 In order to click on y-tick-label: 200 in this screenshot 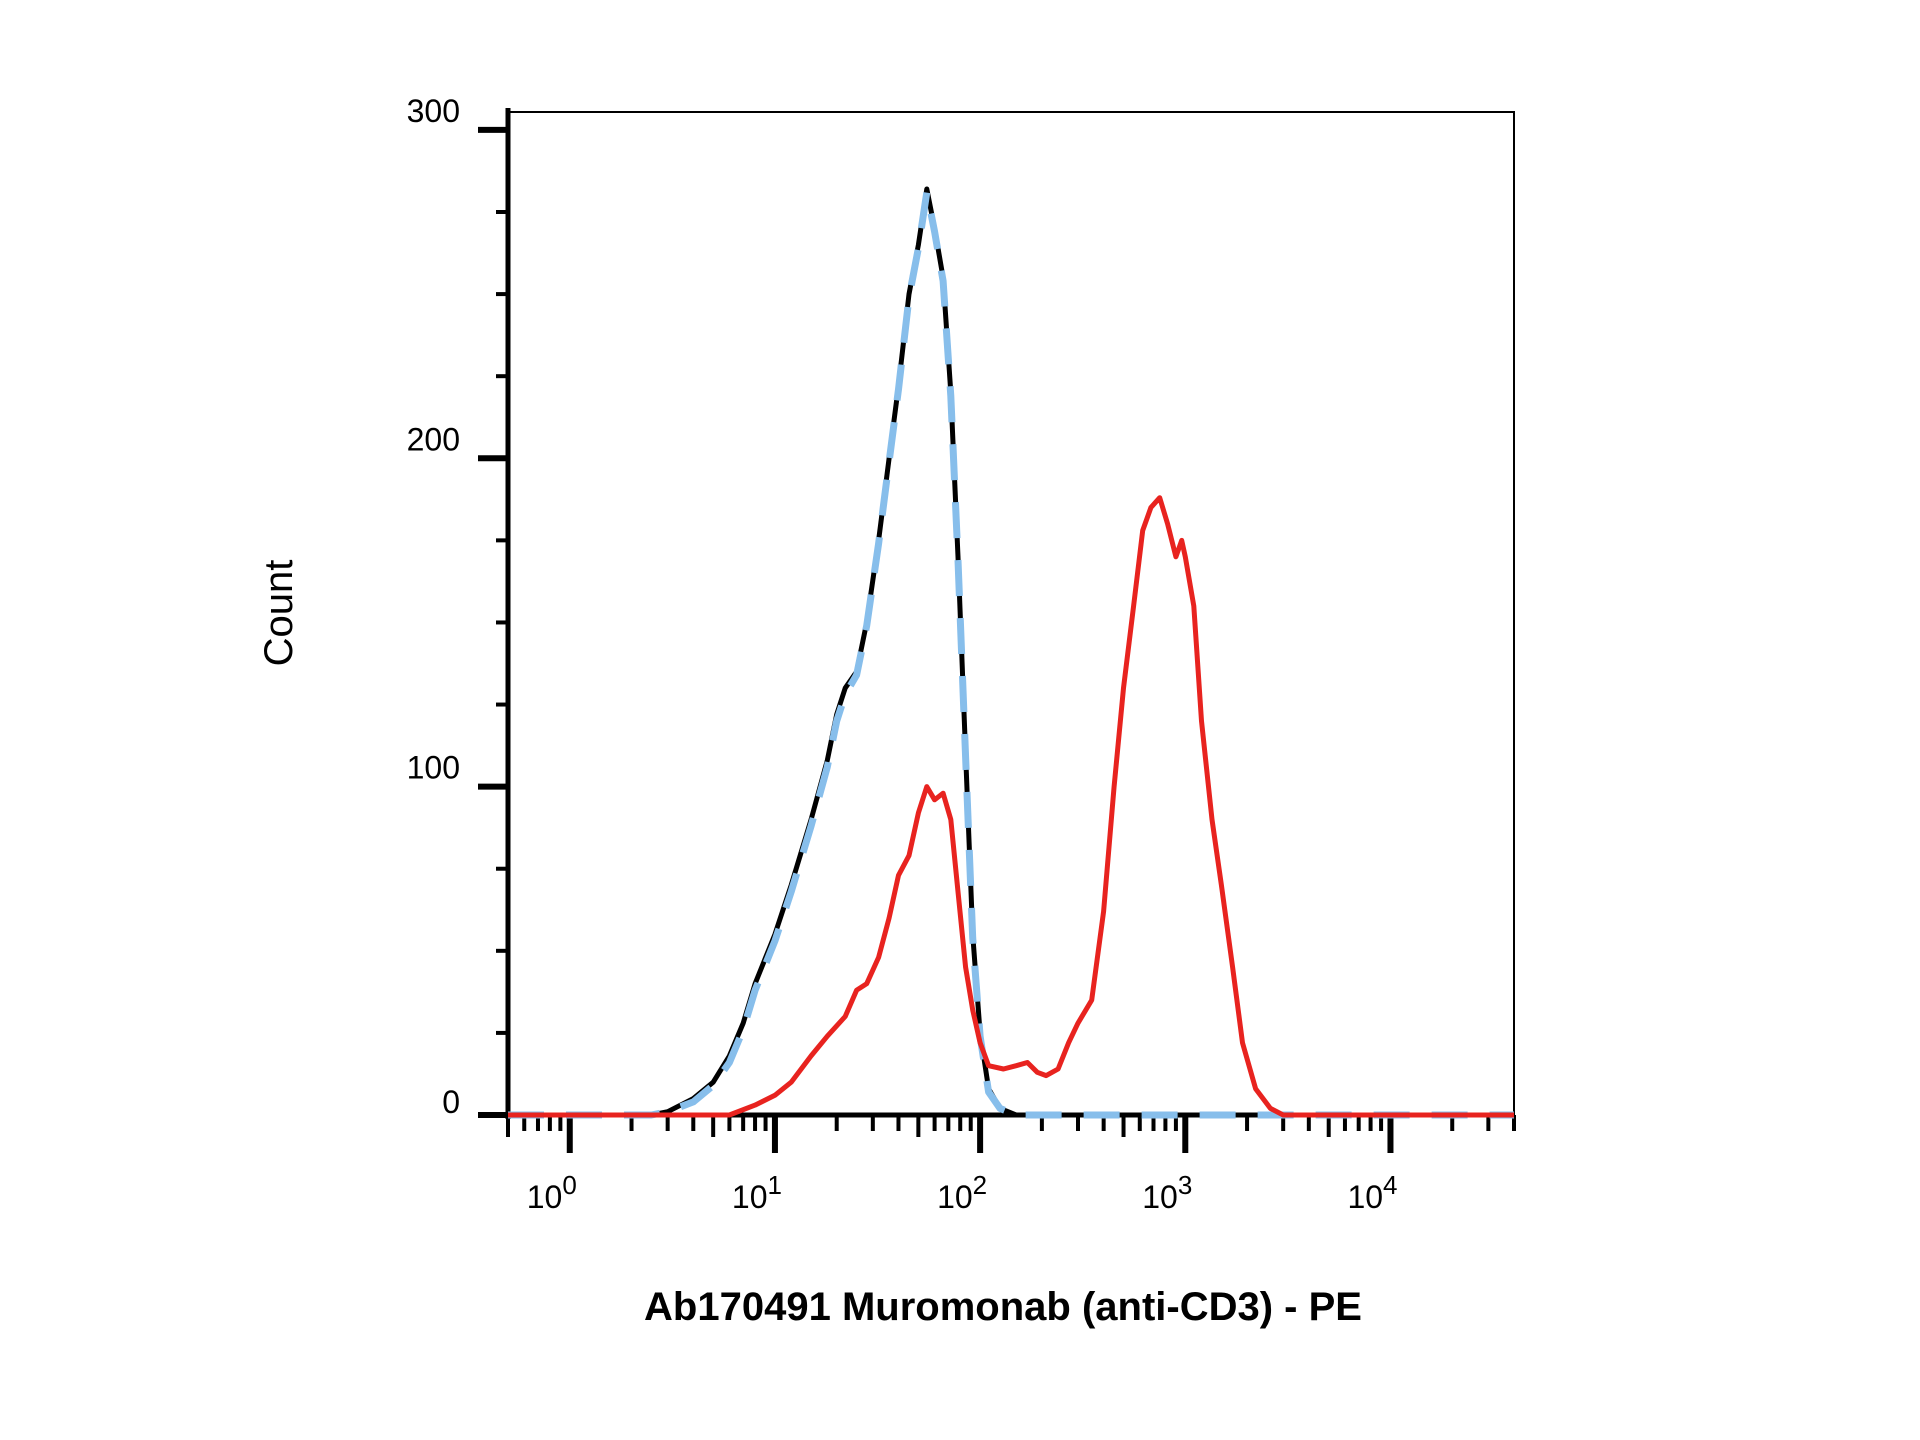, I will do `click(433, 439)`.